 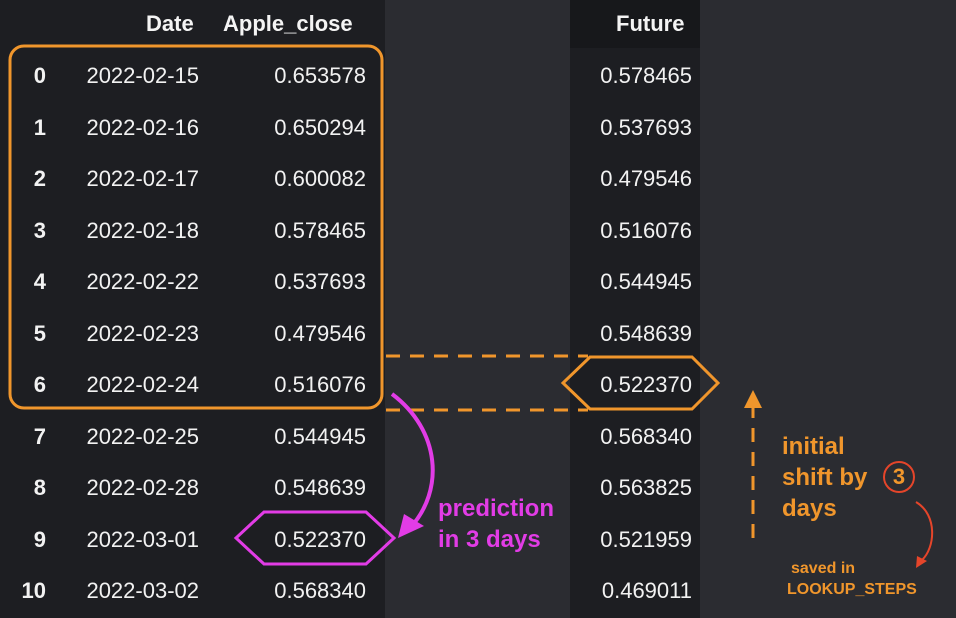 I want to click on prediction-label-line1: prediction, so click(x=496, y=508).